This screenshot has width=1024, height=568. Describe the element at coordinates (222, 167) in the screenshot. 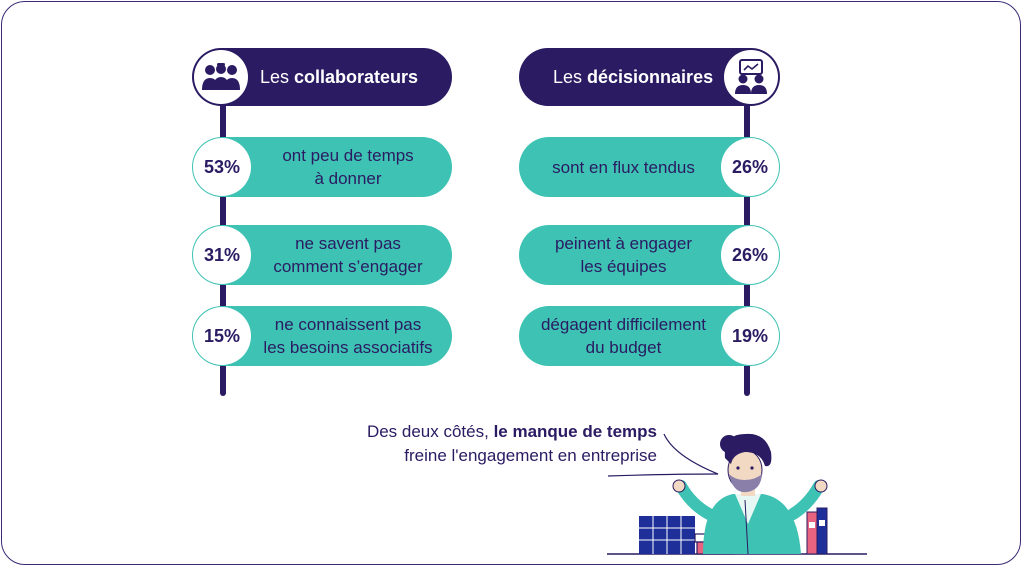

I see `left-stat-1-percent: 53%` at that location.